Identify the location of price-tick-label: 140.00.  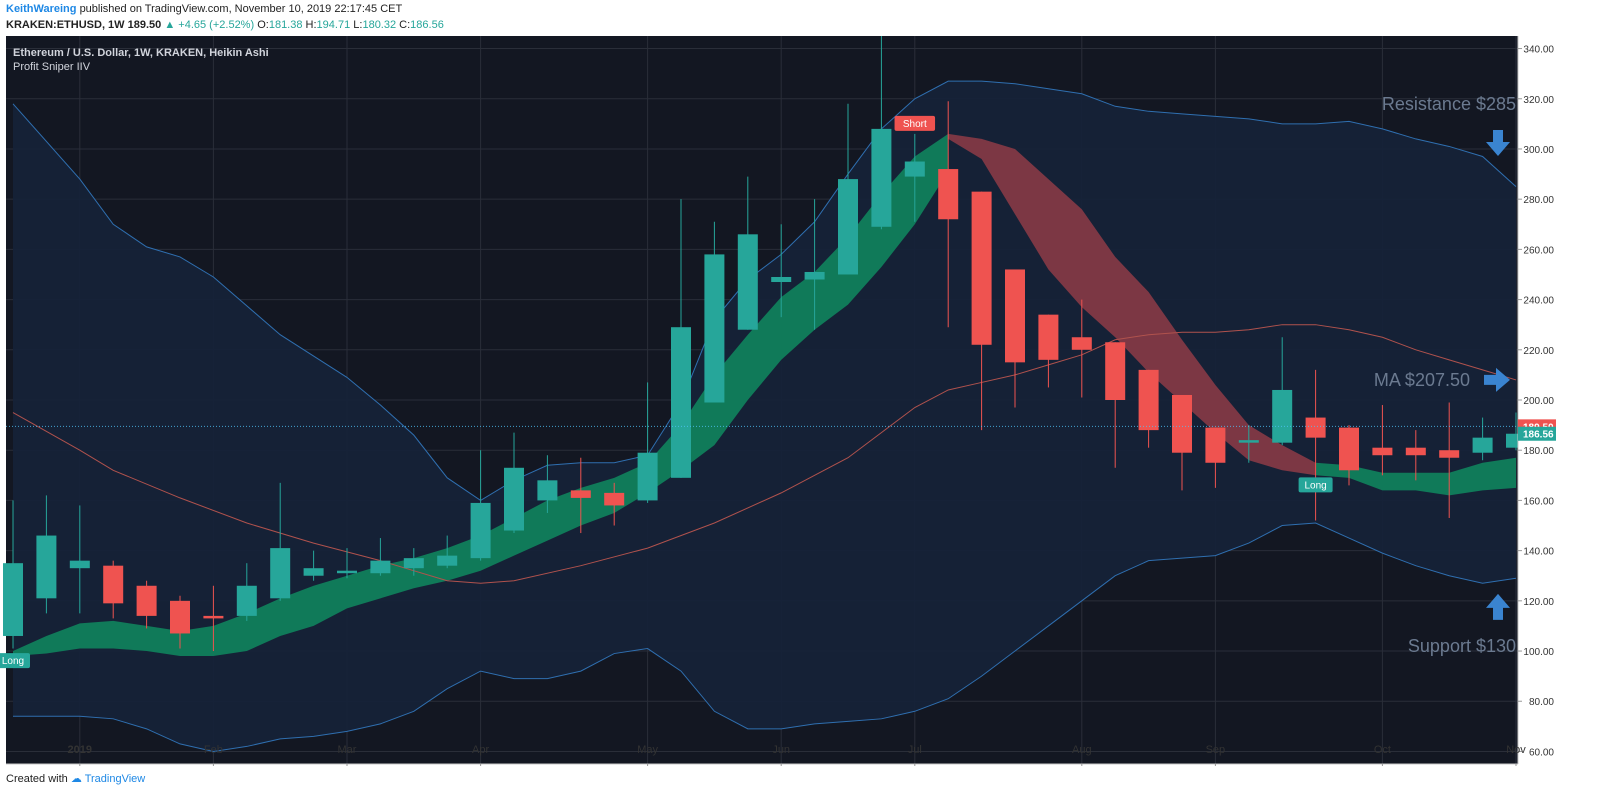
(1538, 552).